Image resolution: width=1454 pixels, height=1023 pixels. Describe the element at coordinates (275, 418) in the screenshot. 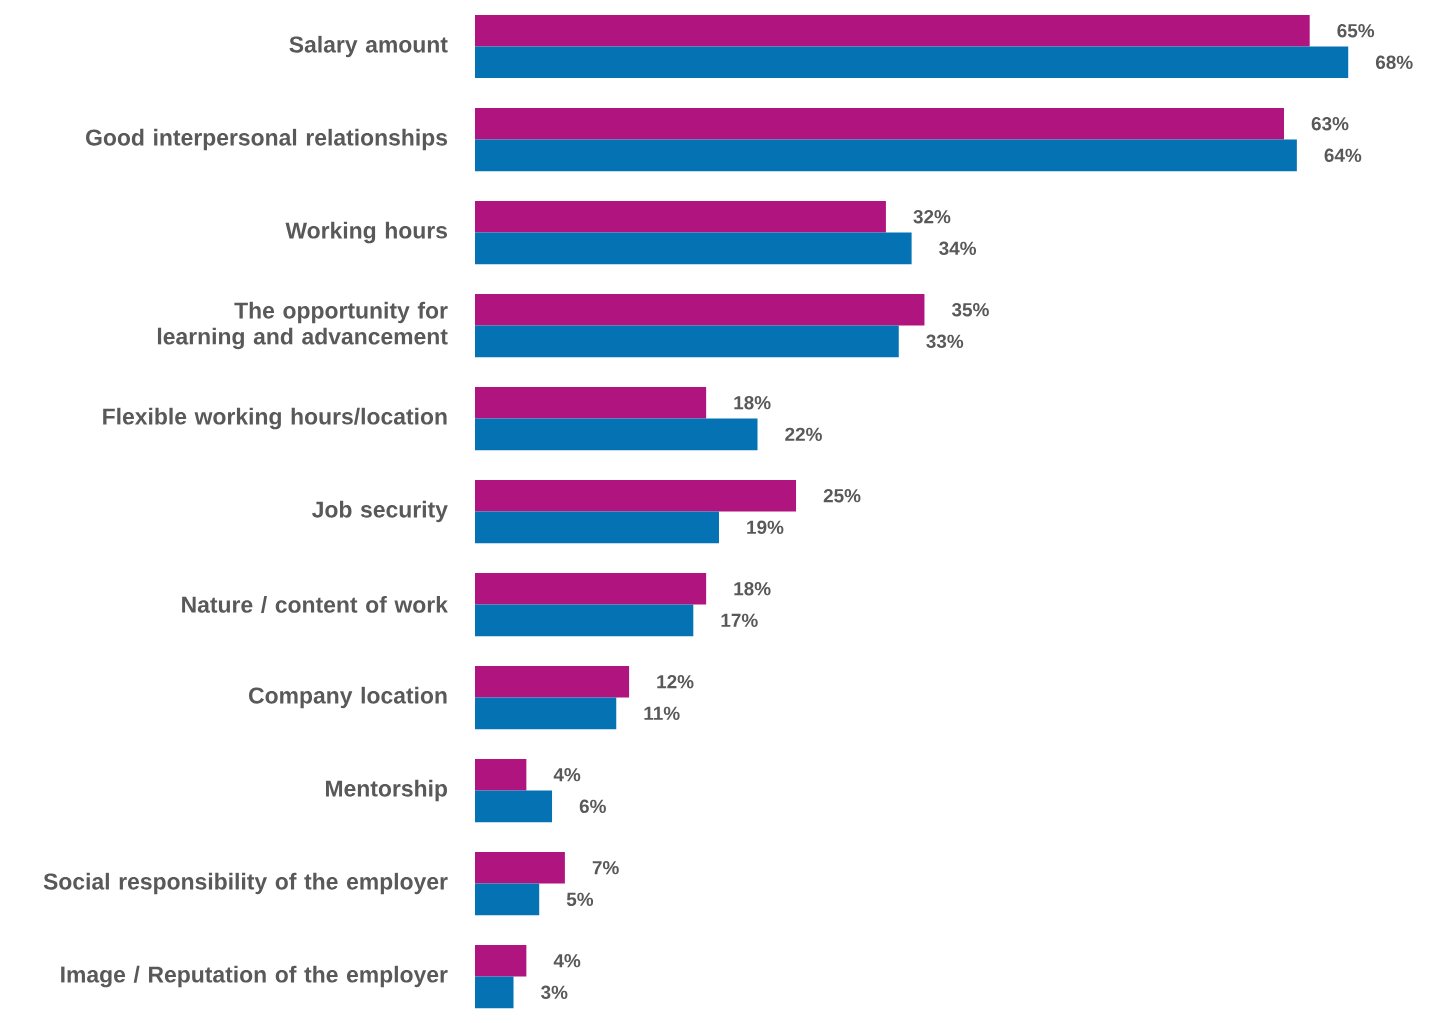

I see `y-tick-label: Flexible working hours/location` at that location.